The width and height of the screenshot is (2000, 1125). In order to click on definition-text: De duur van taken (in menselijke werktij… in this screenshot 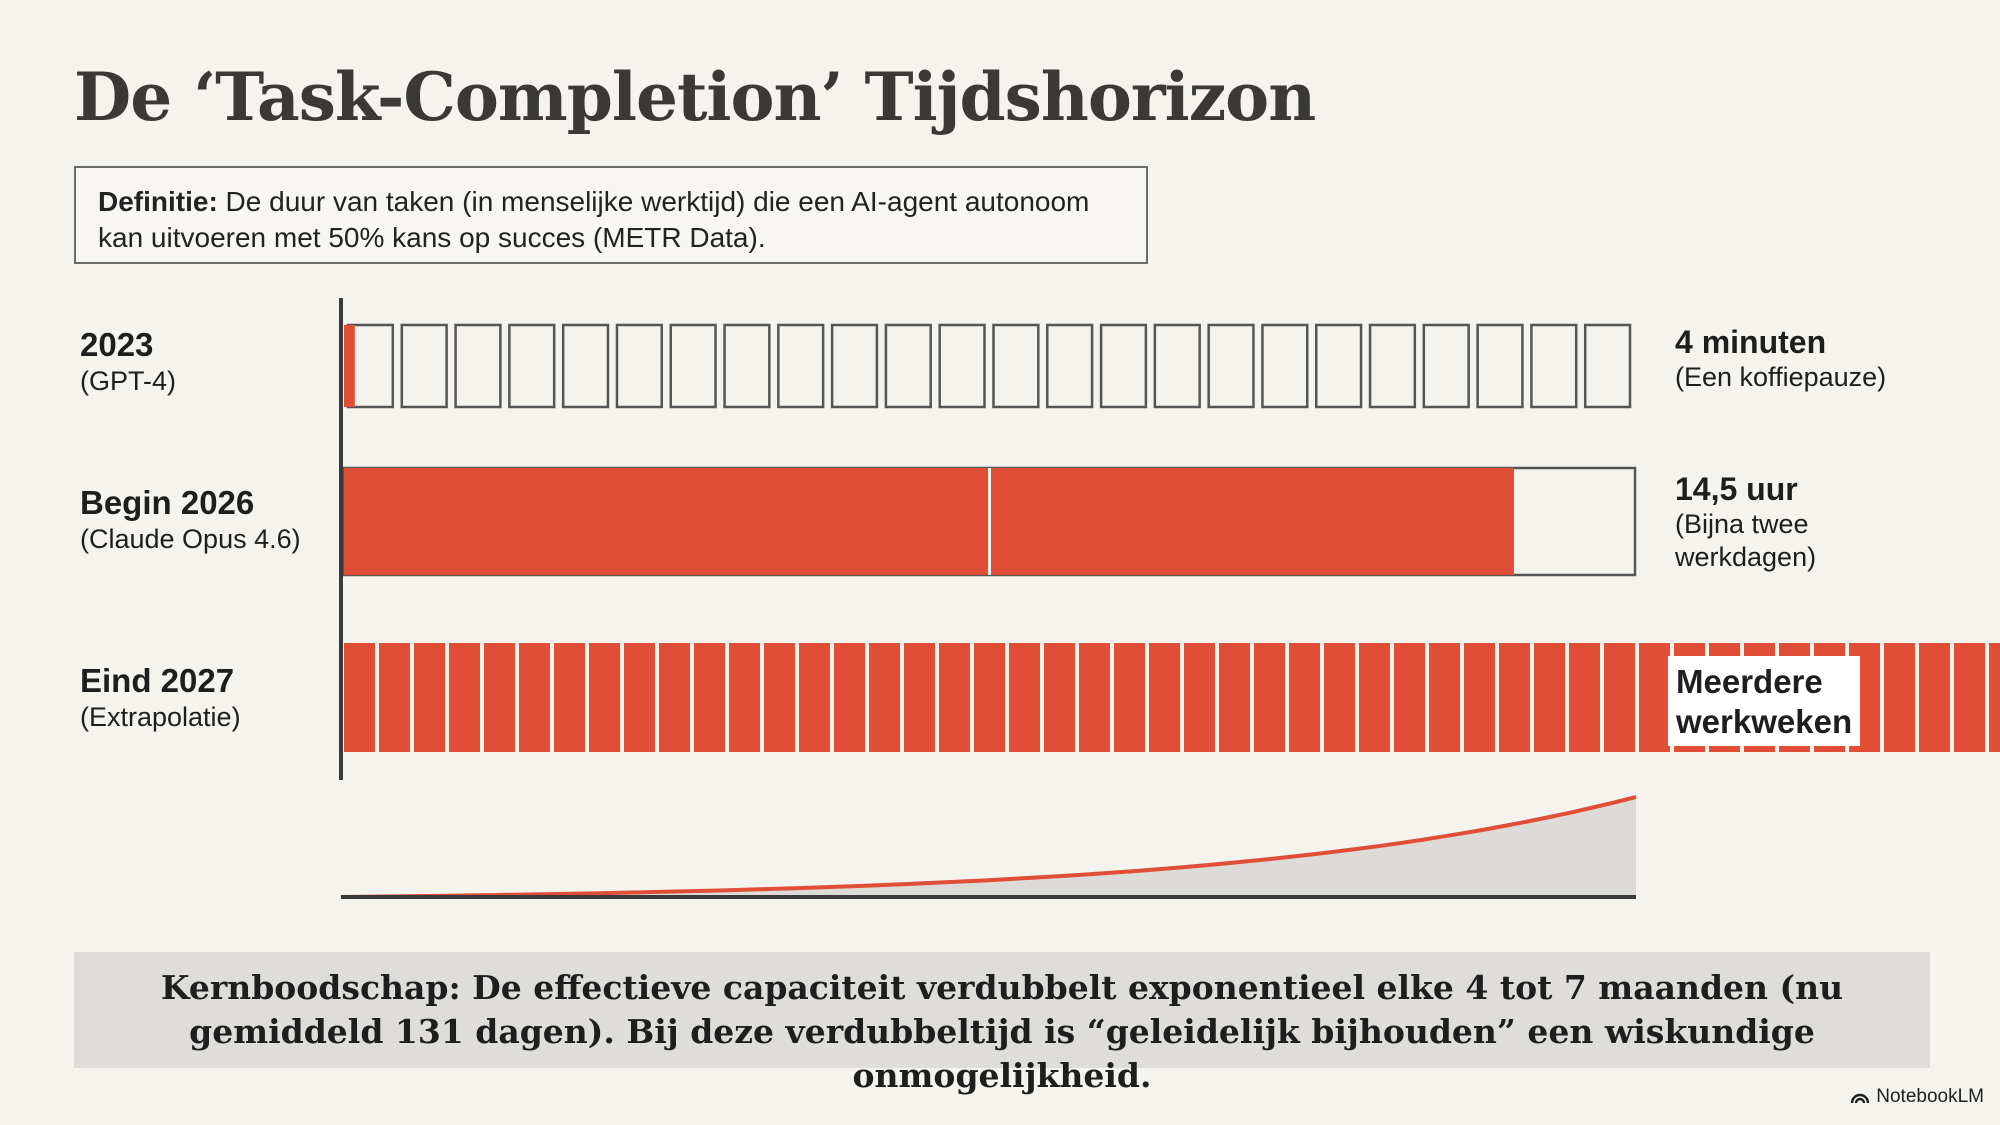, I will do `click(594, 219)`.